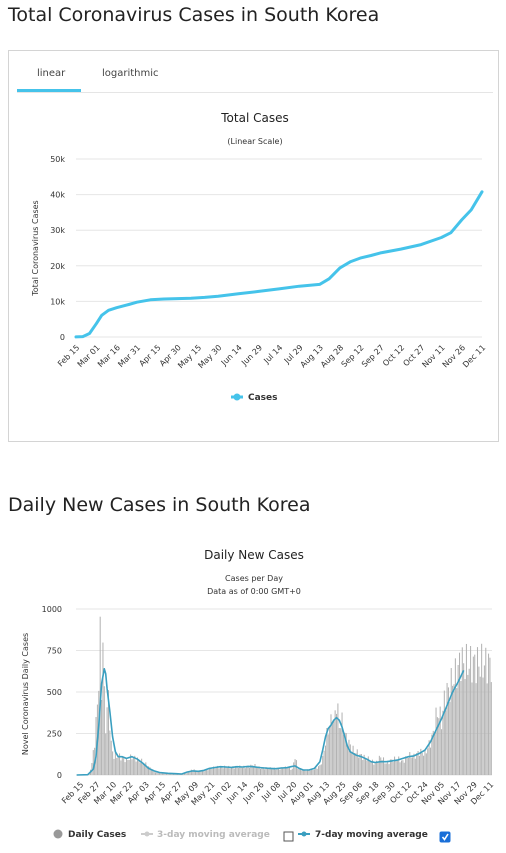 The image size is (506, 853). What do you see at coordinates (59, 775) in the screenshot?
I see `daily-y-tick-label: 0` at bounding box center [59, 775].